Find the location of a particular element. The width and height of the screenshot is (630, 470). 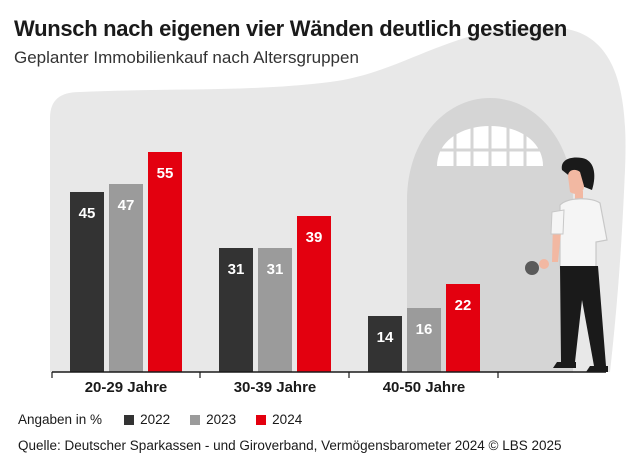

unit-note: Angaben in % is located at coordinates (60, 419).